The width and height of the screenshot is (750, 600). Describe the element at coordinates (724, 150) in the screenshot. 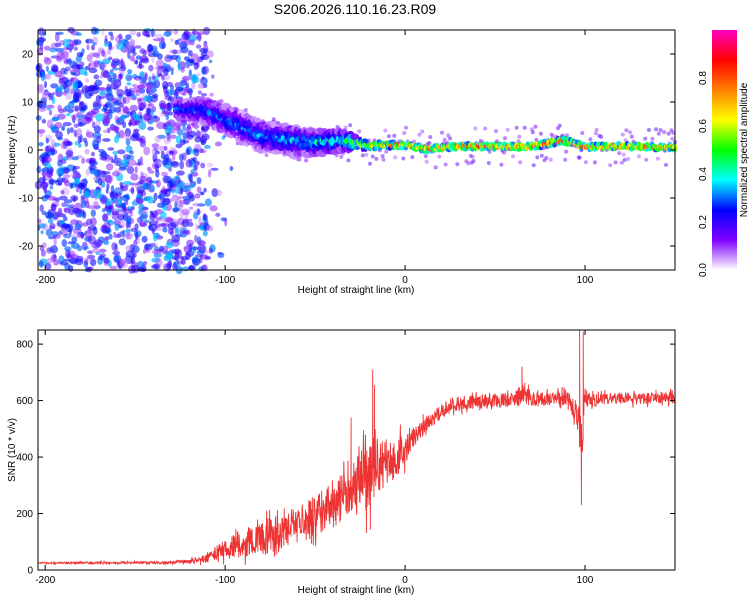

I see `colorbar-gradient` at that location.